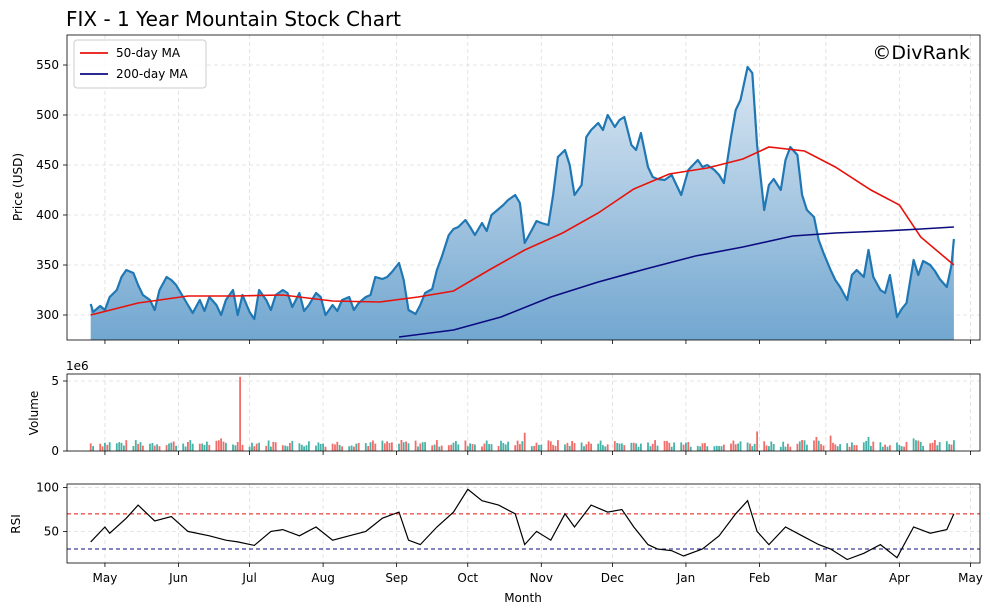 The image size is (990, 615). What do you see at coordinates (523, 412) in the screenshot?
I see `volume-panel-frame` at bounding box center [523, 412].